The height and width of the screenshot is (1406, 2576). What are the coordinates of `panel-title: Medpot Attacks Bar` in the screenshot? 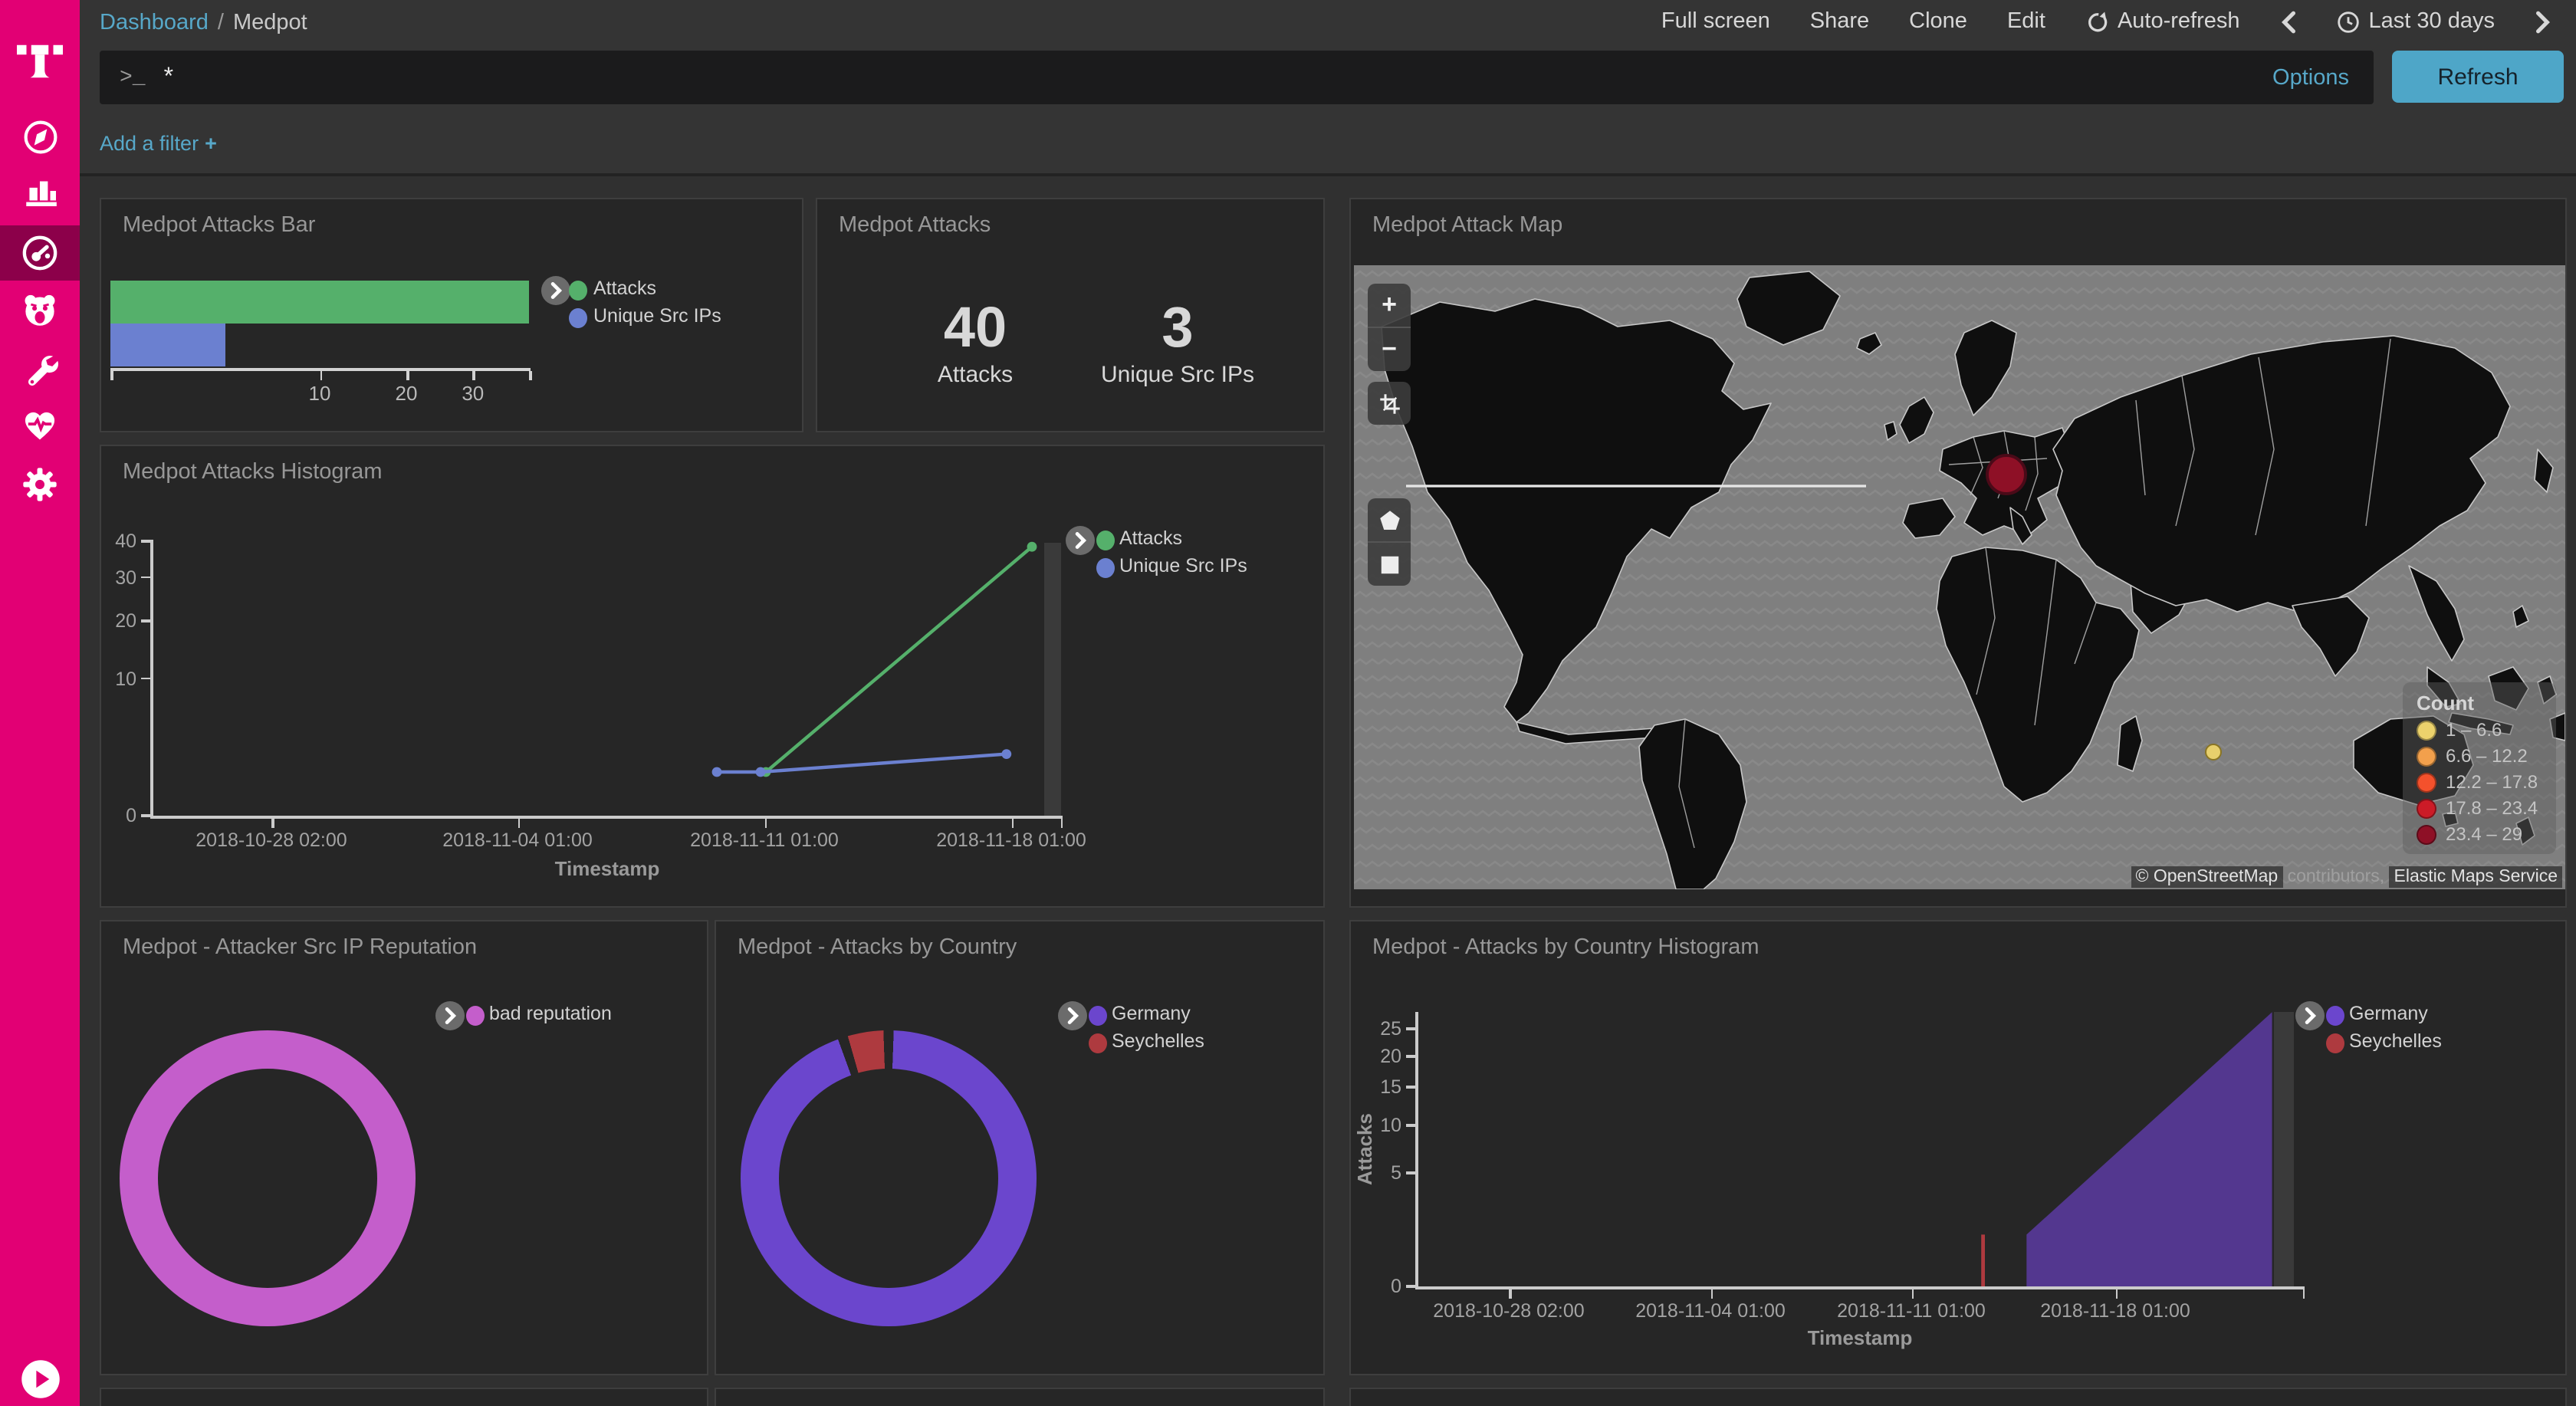 It's located at (219, 225).